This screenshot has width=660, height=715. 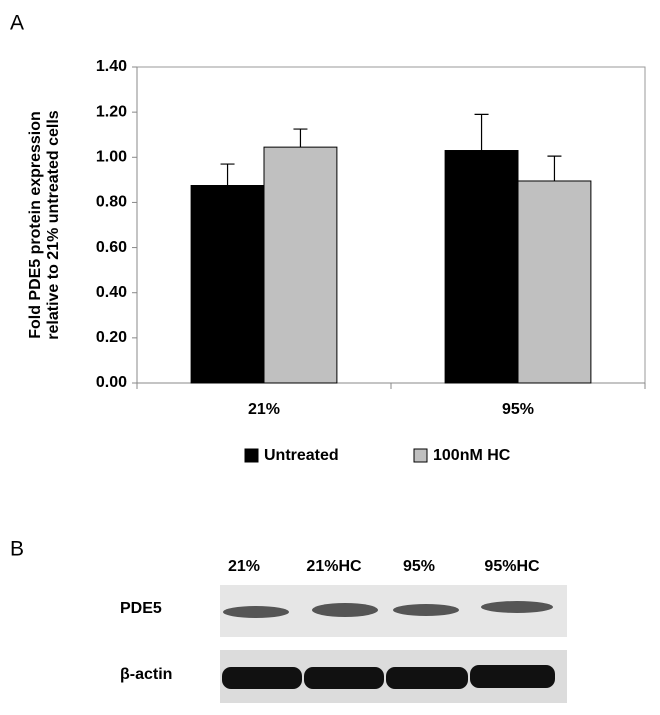 I want to click on actin-bands, so click(x=388, y=677).